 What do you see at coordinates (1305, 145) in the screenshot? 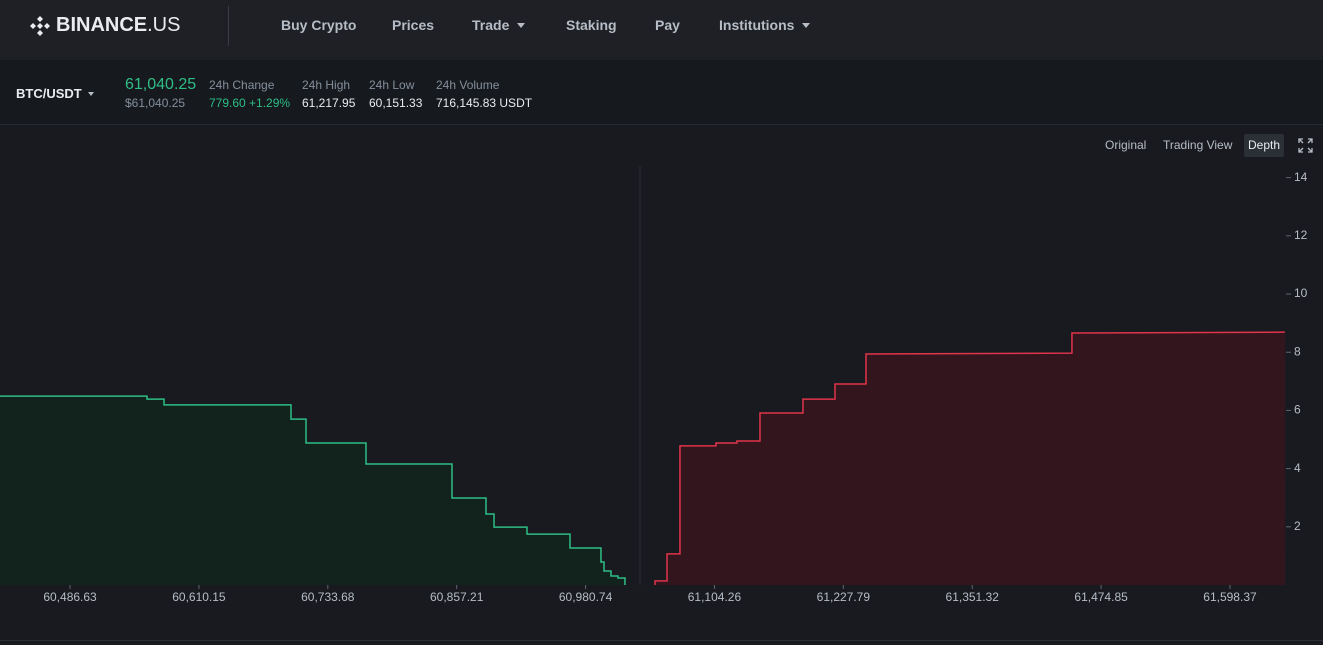
I see `fullscreen-icon` at bounding box center [1305, 145].